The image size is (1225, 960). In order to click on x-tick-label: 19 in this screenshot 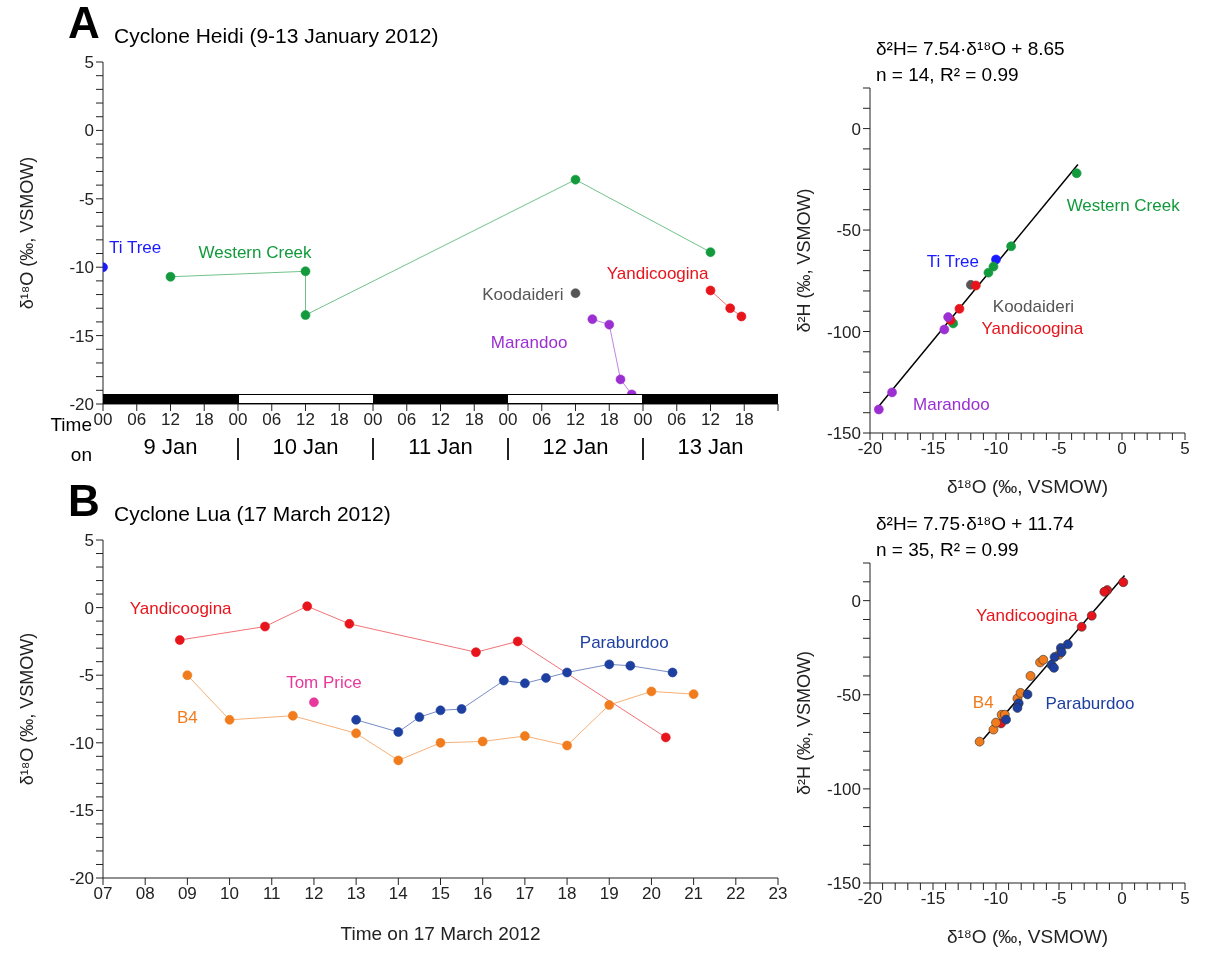, I will do `click(609, 894)`.